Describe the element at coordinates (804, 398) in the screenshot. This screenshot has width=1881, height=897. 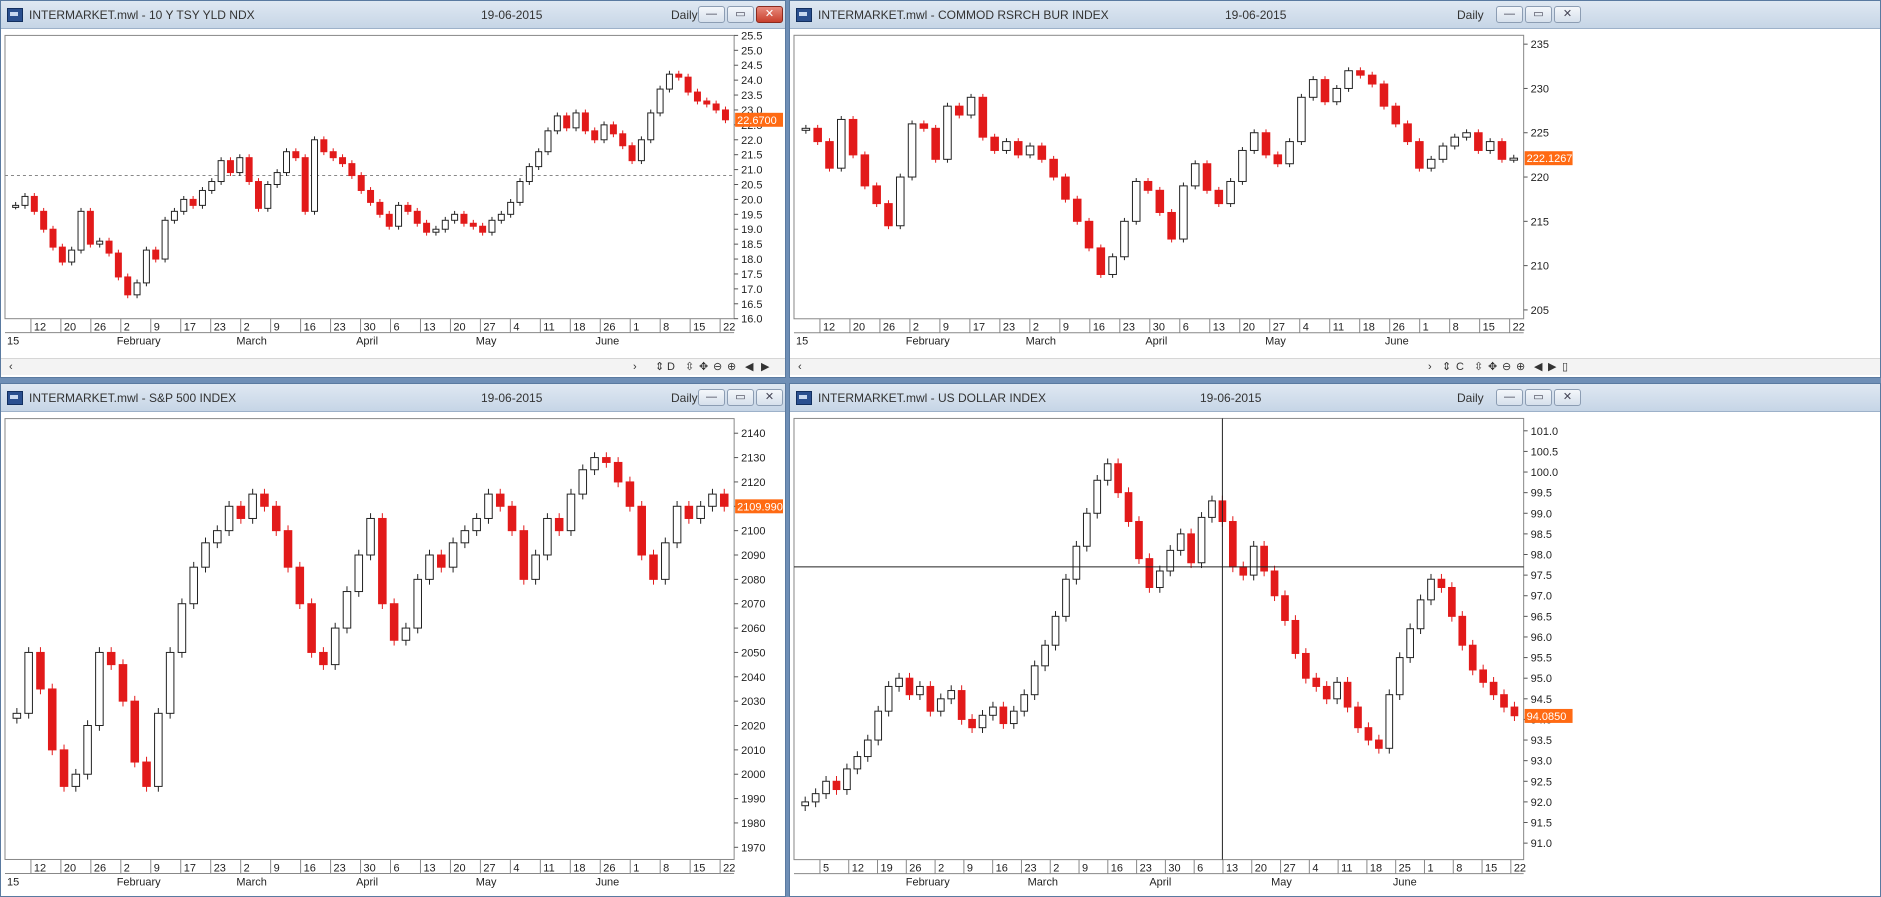
I see `chart-window-icon` at that location.